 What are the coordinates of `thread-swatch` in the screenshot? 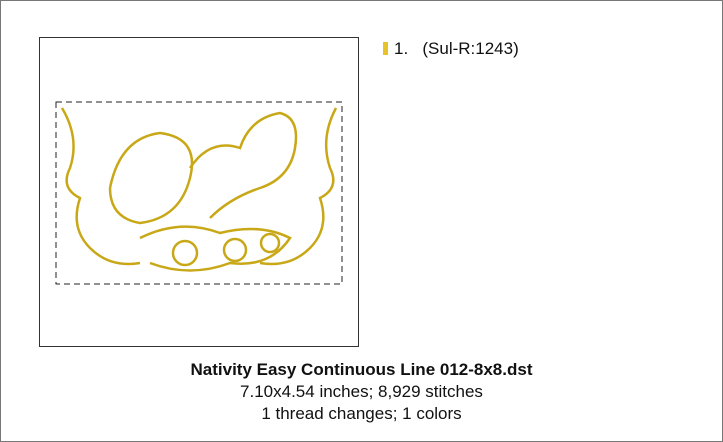 It's located at (385, 48).